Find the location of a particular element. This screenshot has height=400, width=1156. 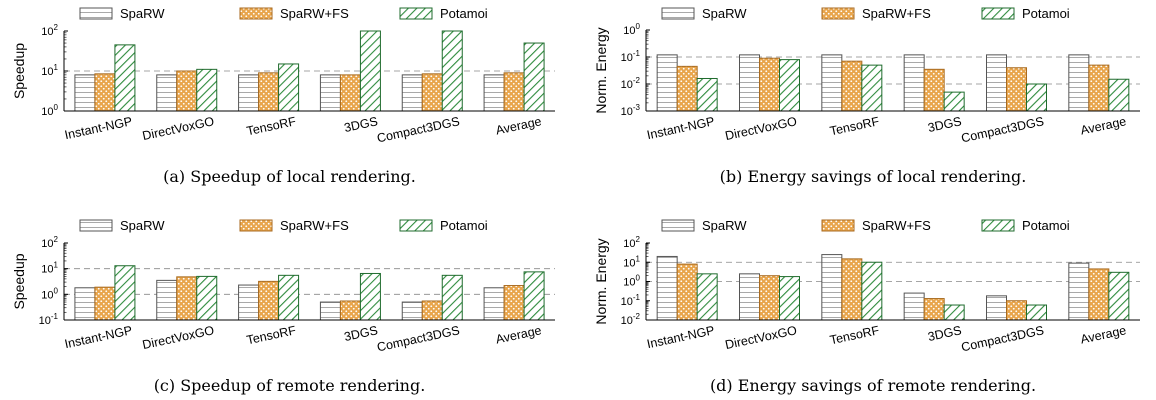

bar-potamoi-average is located at coordinates (534, 77).